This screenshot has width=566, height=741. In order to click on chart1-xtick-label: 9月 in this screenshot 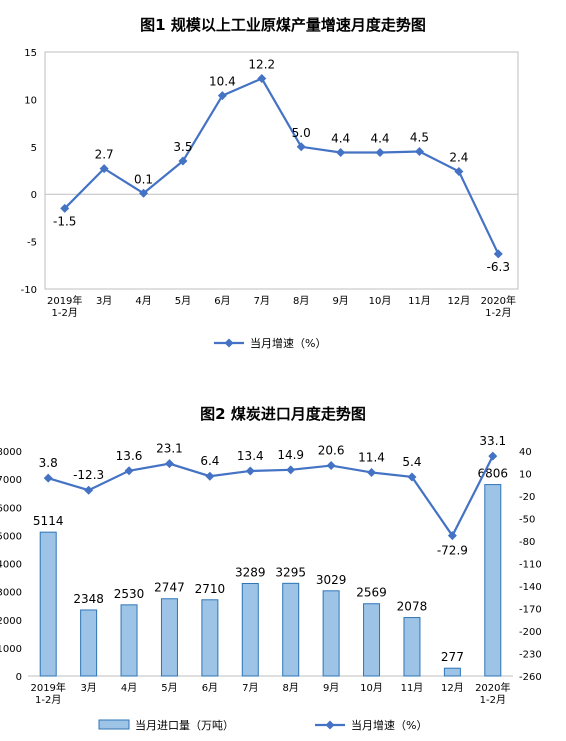, I will do `click(340, 301)`.